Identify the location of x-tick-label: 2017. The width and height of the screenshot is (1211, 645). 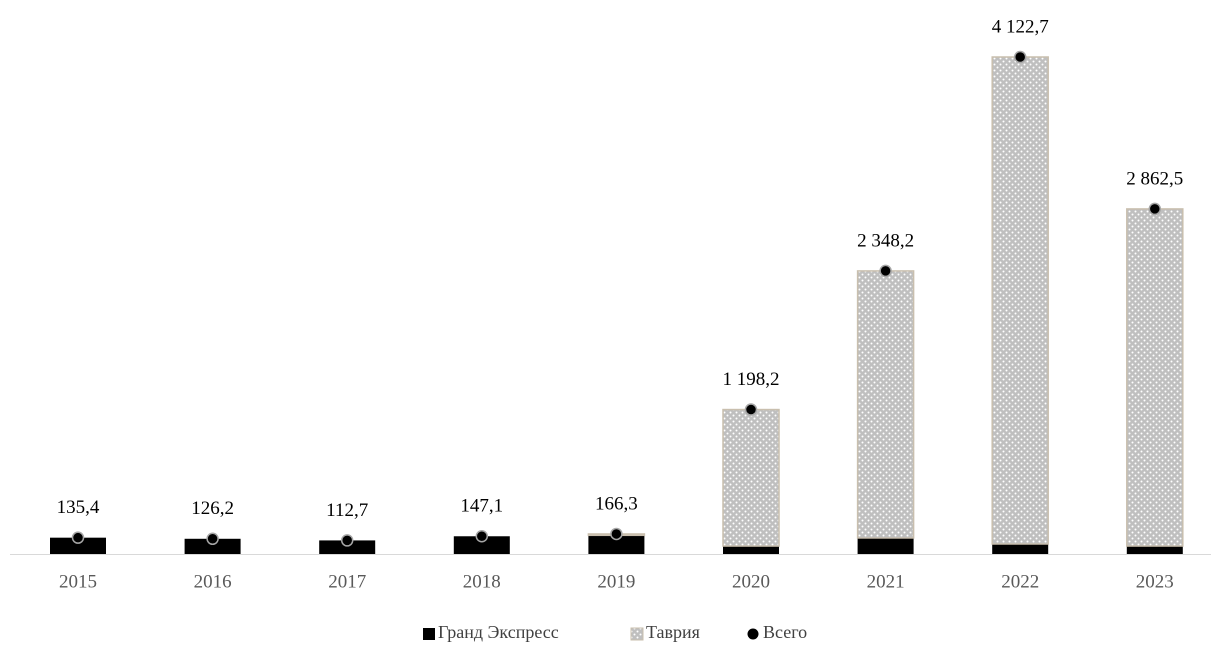
(347, 581).